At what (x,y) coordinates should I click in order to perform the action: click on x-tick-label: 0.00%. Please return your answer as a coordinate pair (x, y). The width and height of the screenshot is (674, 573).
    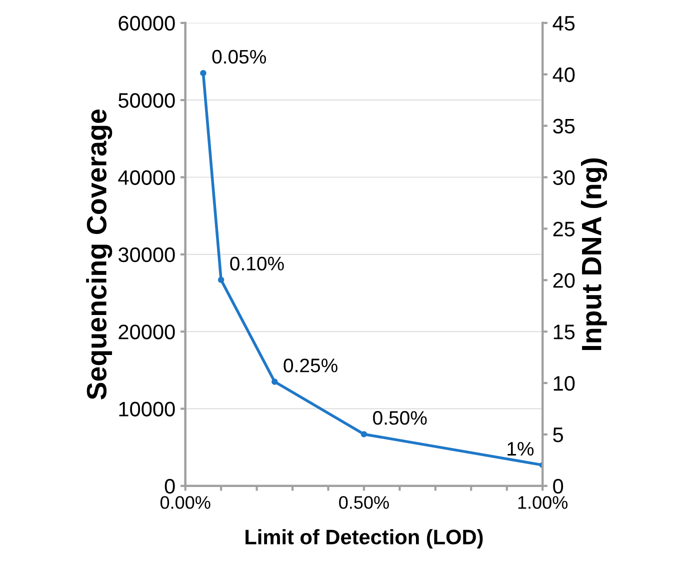
    Looking at the image, I should click on (185, 502).